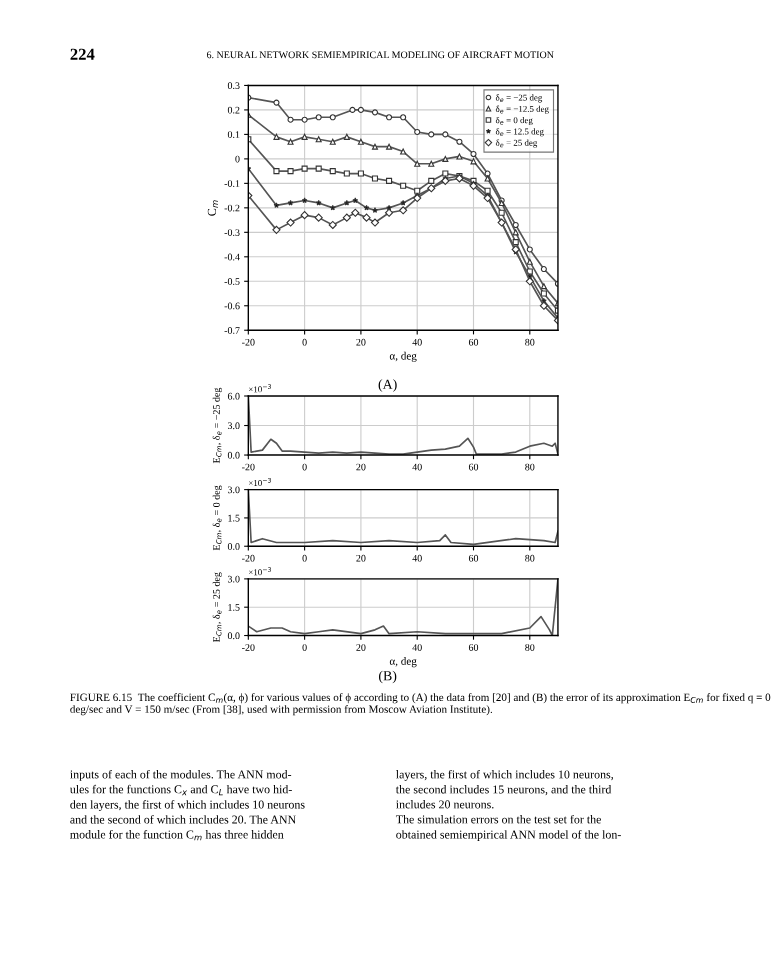  Describe the element at coordinates (82, 54) in the screenshot. I see `text: 224` at that location.